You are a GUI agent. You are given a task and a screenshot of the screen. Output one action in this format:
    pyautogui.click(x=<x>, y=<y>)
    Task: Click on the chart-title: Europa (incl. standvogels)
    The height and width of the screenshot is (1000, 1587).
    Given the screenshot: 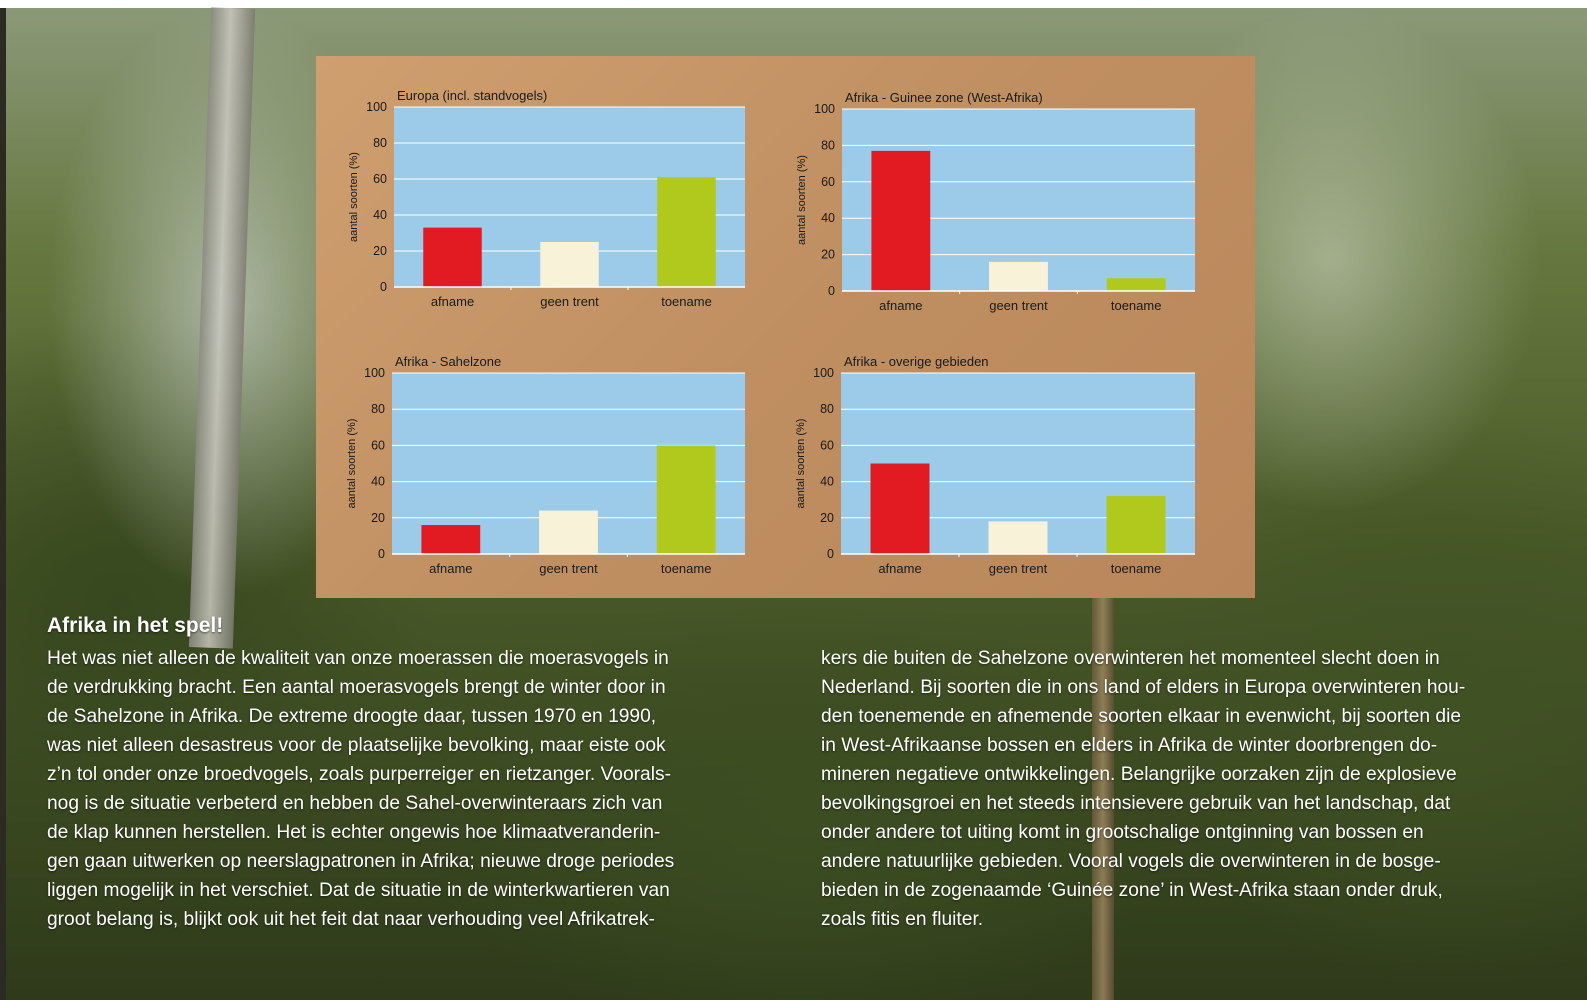 What is the action you would take?
    pyautogui.click(x=472, y=95)
    